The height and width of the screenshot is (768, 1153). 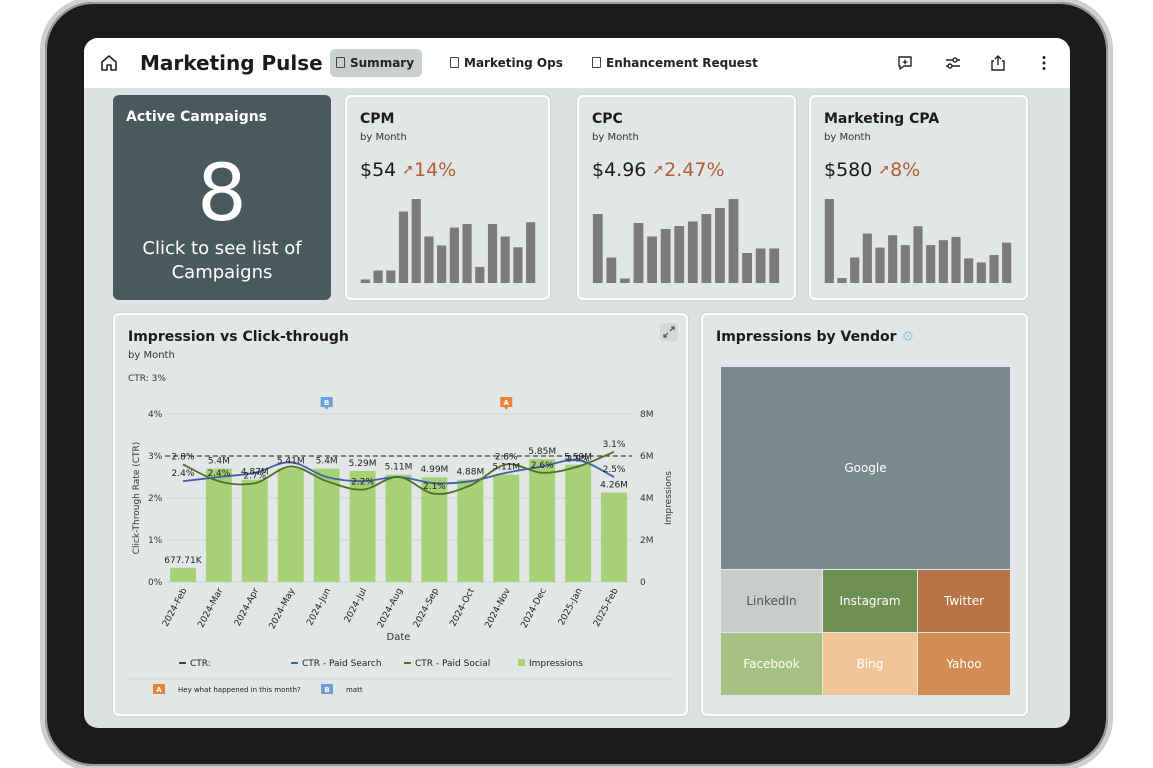 What do you see at coordinates (771, 664) in the screenshot?
I see `treemap-cell-facebook: Facebook` at bounding box center [771, 664].